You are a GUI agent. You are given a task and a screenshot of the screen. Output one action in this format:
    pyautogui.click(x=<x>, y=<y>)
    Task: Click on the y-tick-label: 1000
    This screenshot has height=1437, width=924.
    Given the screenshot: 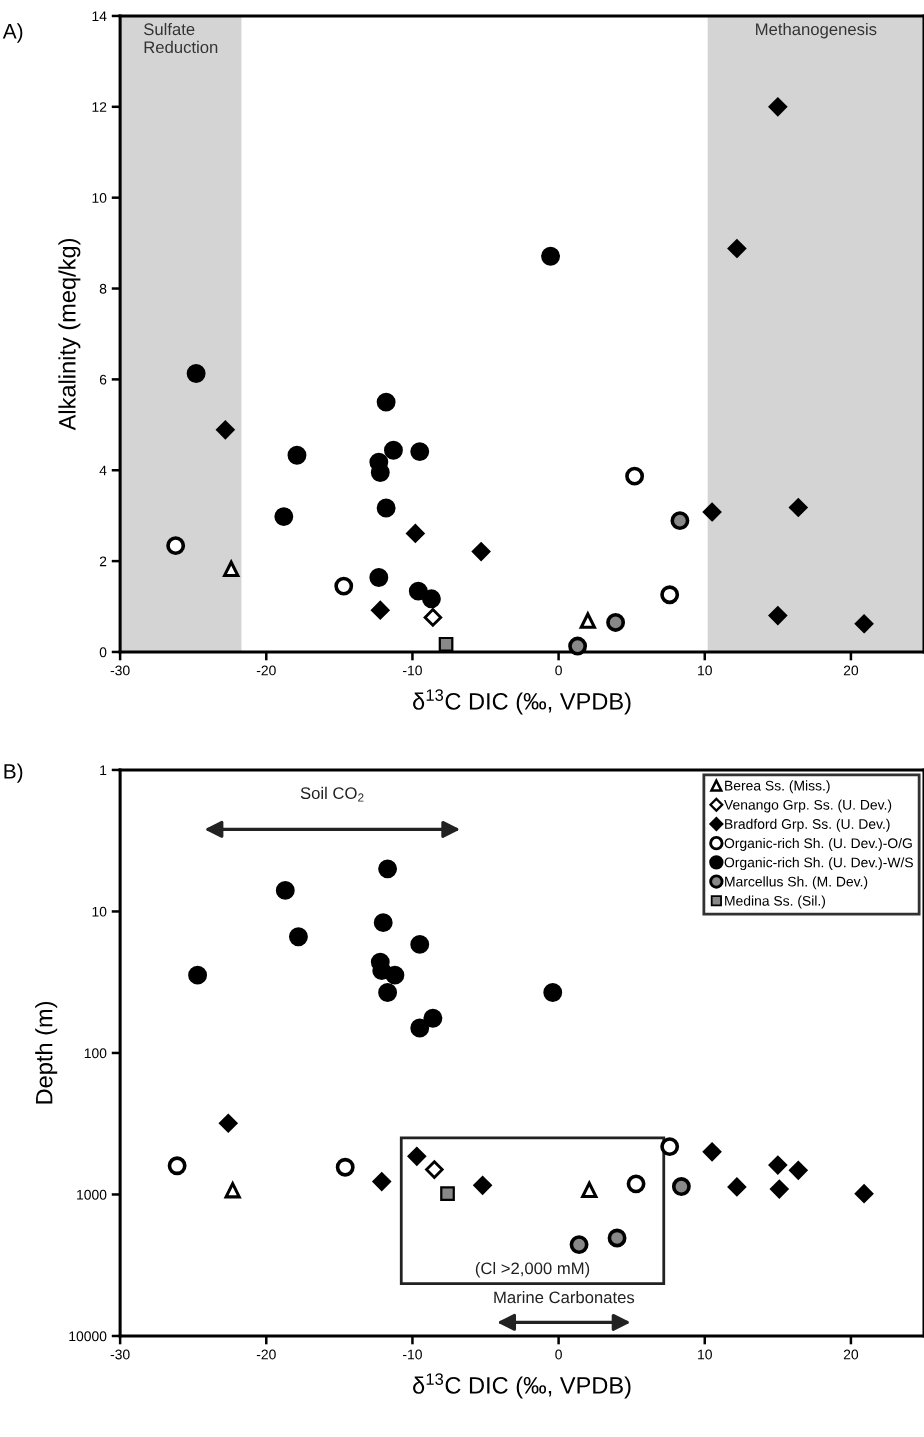 What is the action you would take?
    pyautogui.click(x=92, y=1194)
    